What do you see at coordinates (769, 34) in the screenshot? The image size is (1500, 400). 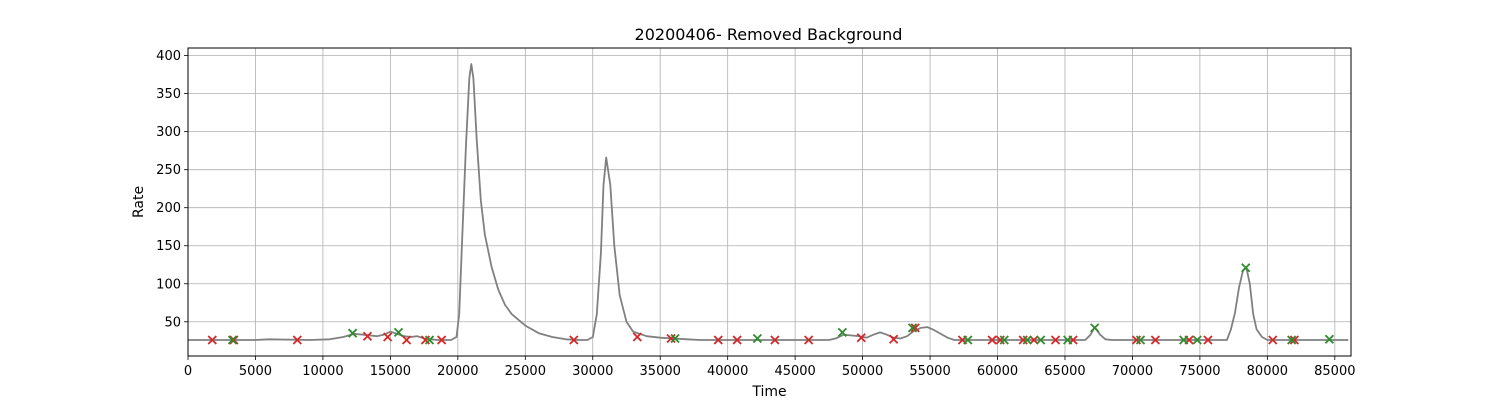 I see `chart-title: 20200406- Removed Background` at bounding box center [769, 34].